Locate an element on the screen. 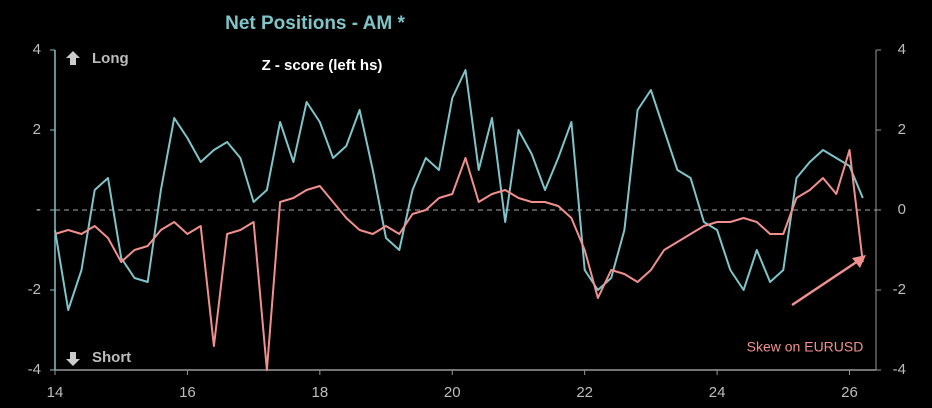 Image resolution: width=932 pixels, height=408 pixels. y2-tick-label: 4 is located at coordinates (902, 49).